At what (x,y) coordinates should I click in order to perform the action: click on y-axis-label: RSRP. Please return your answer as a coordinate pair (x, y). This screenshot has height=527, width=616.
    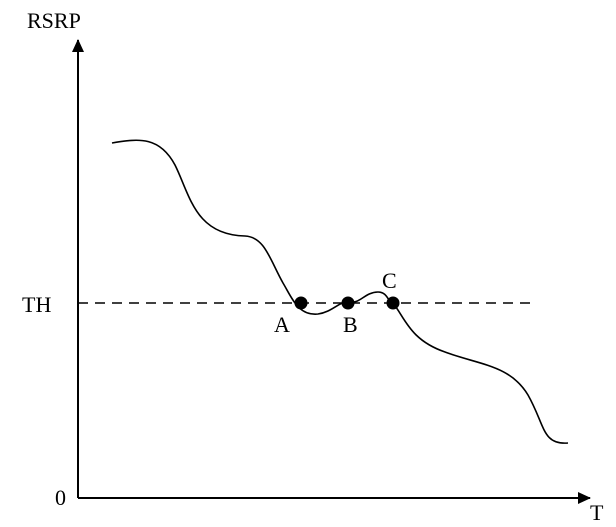
    Looking at the image, I should click on (54, 20).